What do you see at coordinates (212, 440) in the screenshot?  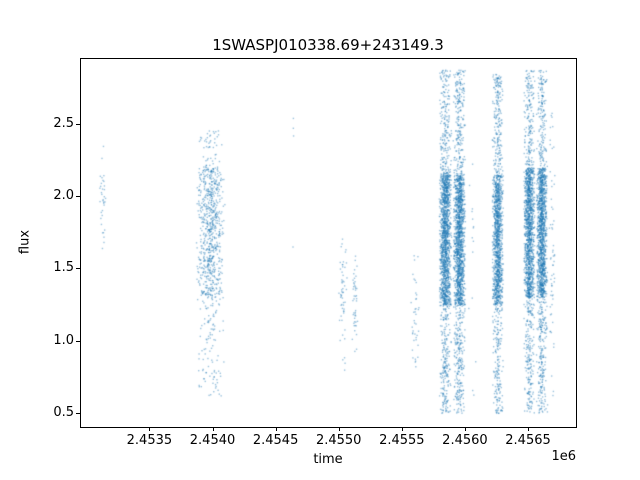 I see `x-tick-label: 2.4540` at bounding box center [212, 440].